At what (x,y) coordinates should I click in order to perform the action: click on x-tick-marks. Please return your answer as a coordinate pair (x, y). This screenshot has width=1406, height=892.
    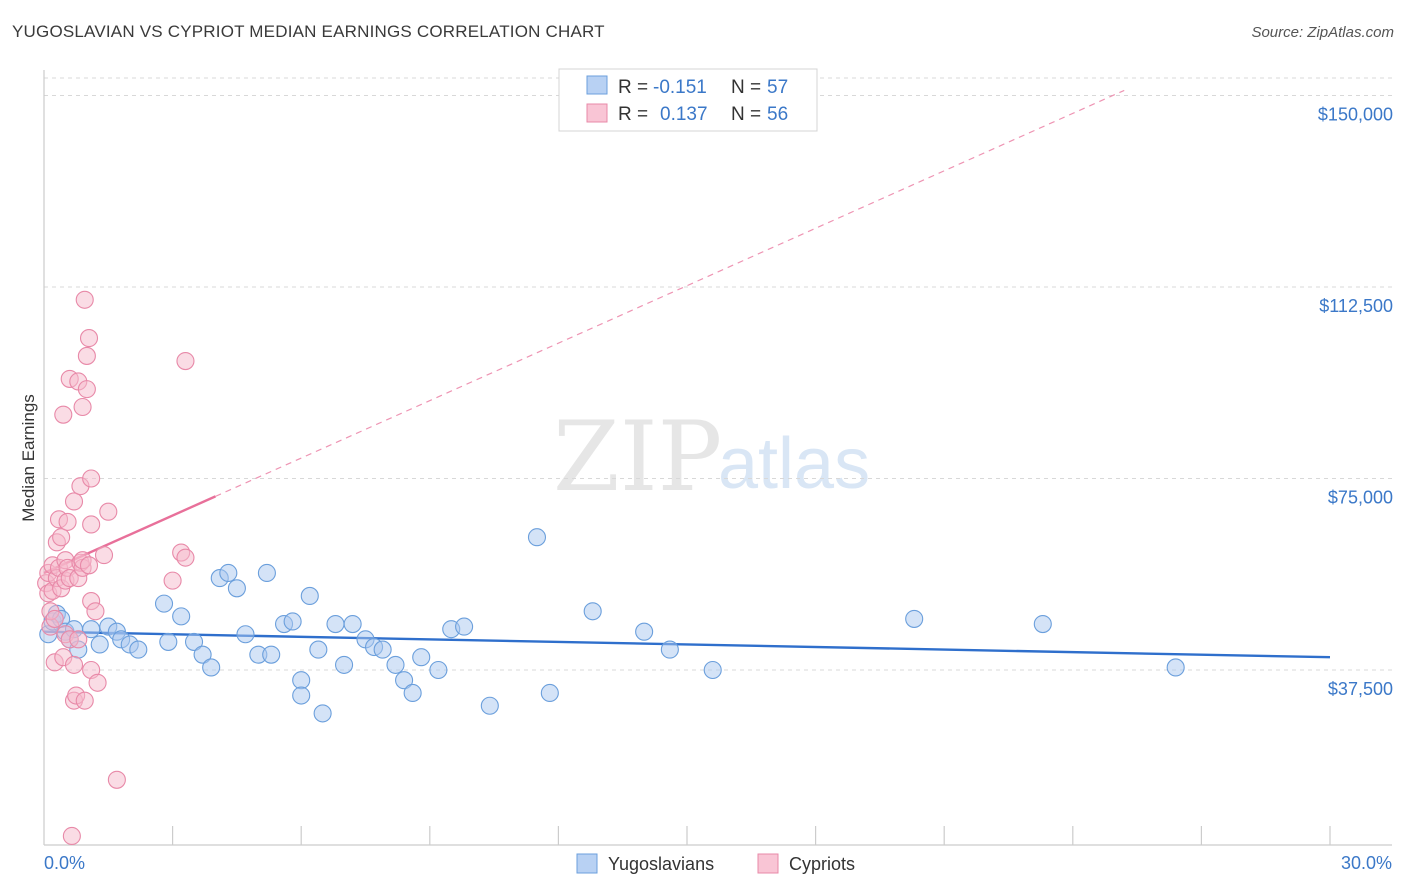
    Looking at the image, I should click on (751, 835).